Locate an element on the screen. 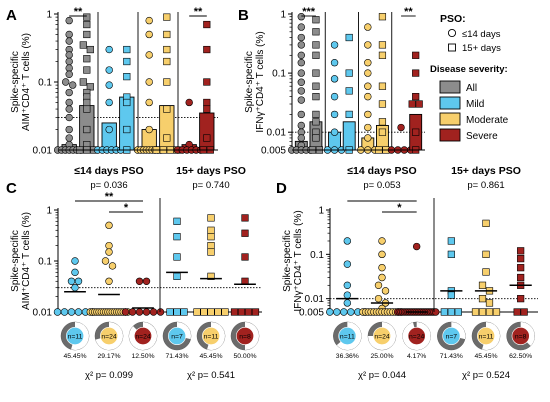 The image size is (550, 402). y-axis-label-line: IFNγ⁺CD4⁺ T cells (%) is located at coordinates (298, 260).